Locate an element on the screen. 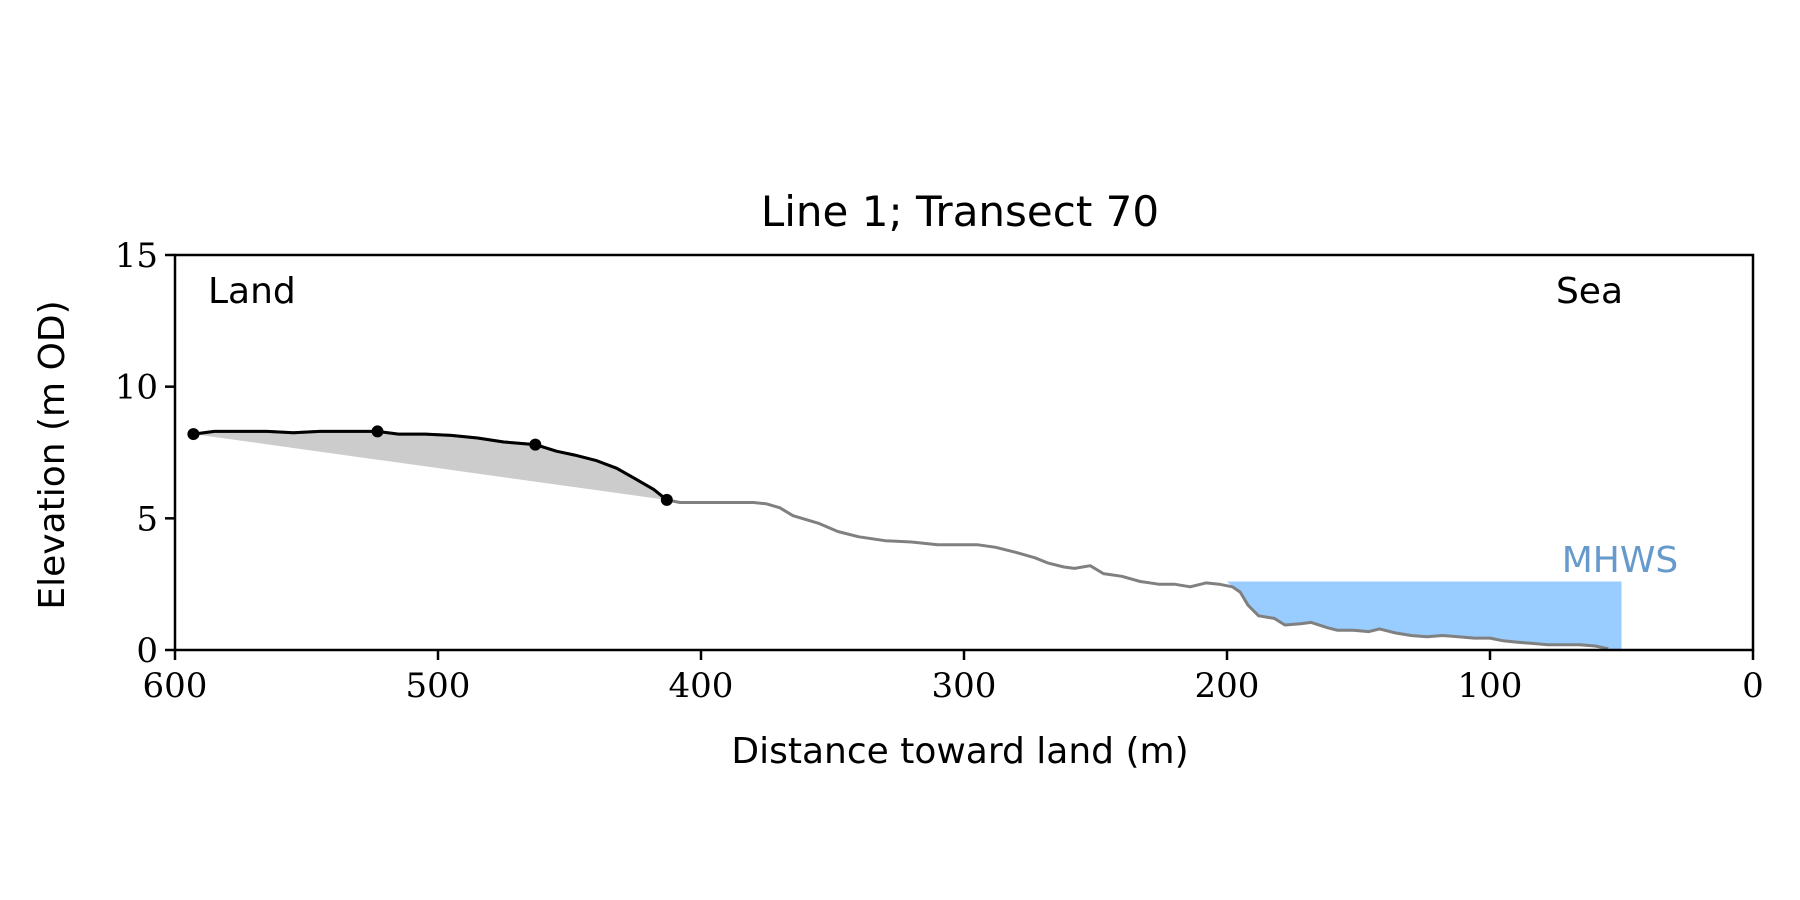 The width and height of the screenshot is (1800, 900). y-tick-label: 0 is located at coordinates (147, 651).